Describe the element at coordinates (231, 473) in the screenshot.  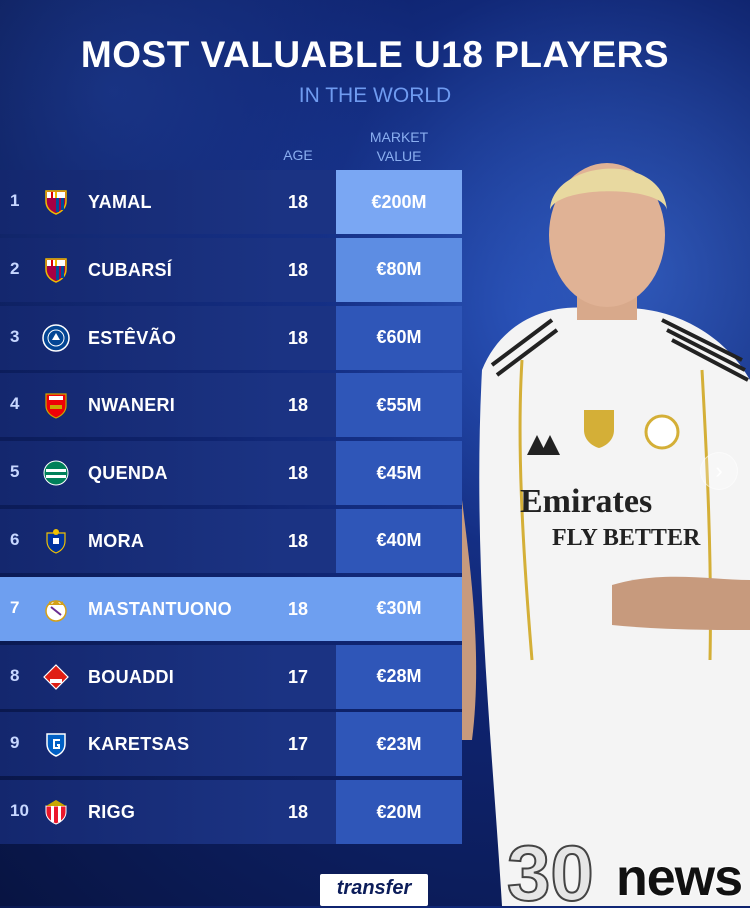
I see `table-row: 5 QUENDA 18 €45M` at that location.